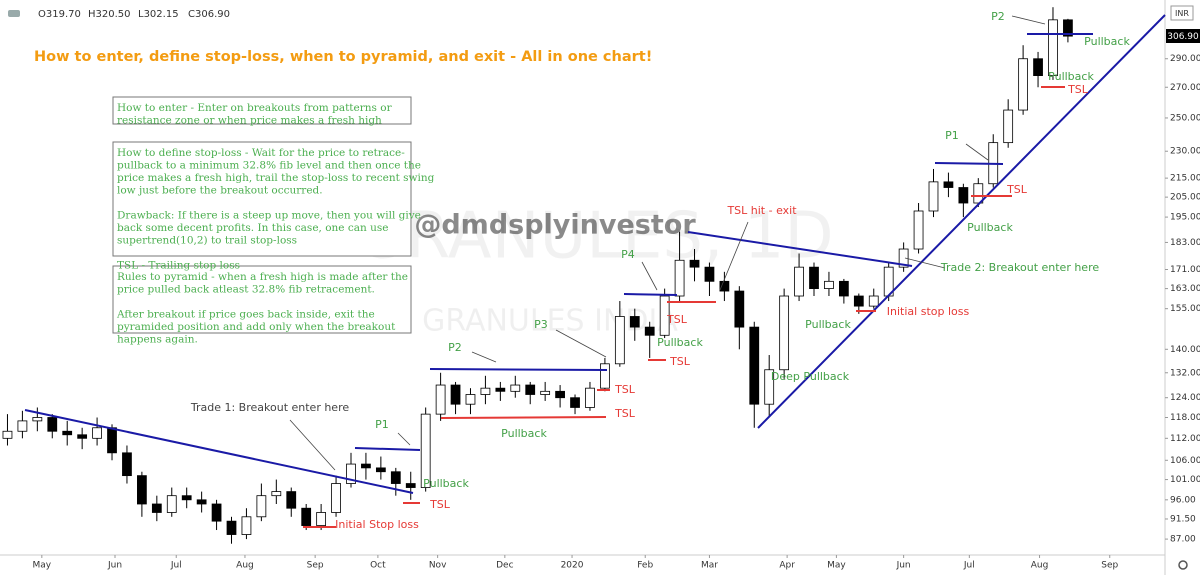  I want to click on annotation: Trade 1: Breakout enter here, so click(269, 407).